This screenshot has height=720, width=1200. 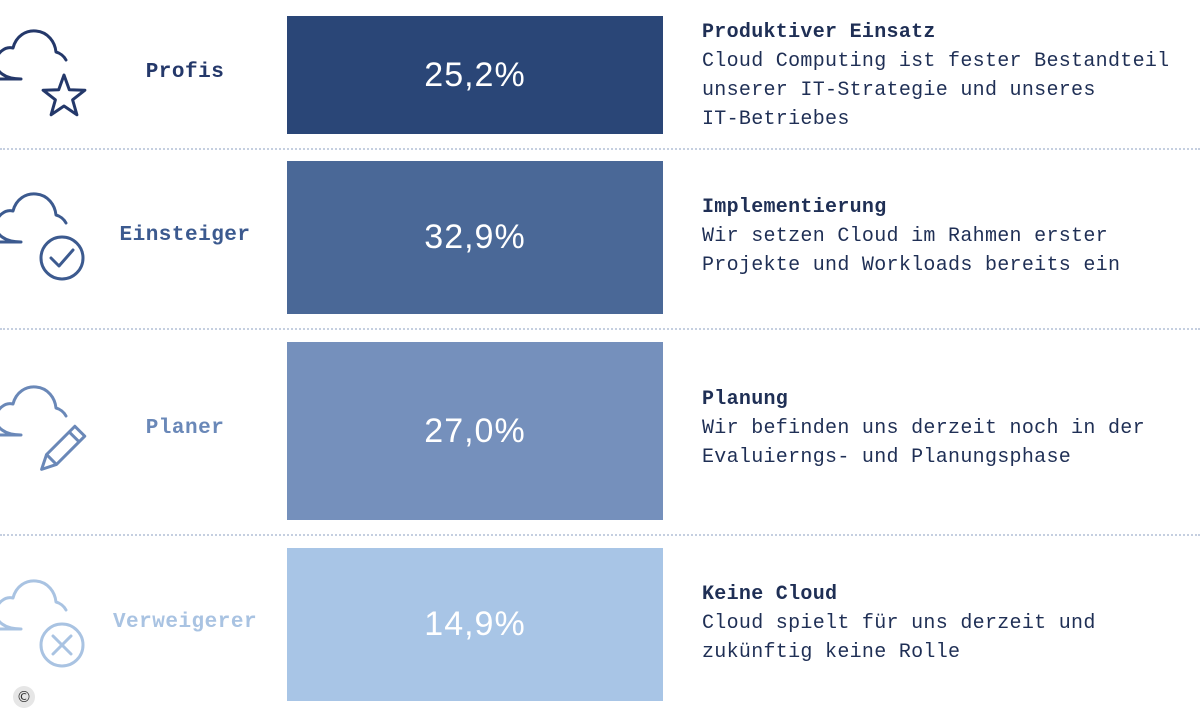 What do you see at coordinates (923, 428) in the screenshot?
I see `description-line: Wir befinden uns derzeit noch in der` at bounding box center [923, 428].